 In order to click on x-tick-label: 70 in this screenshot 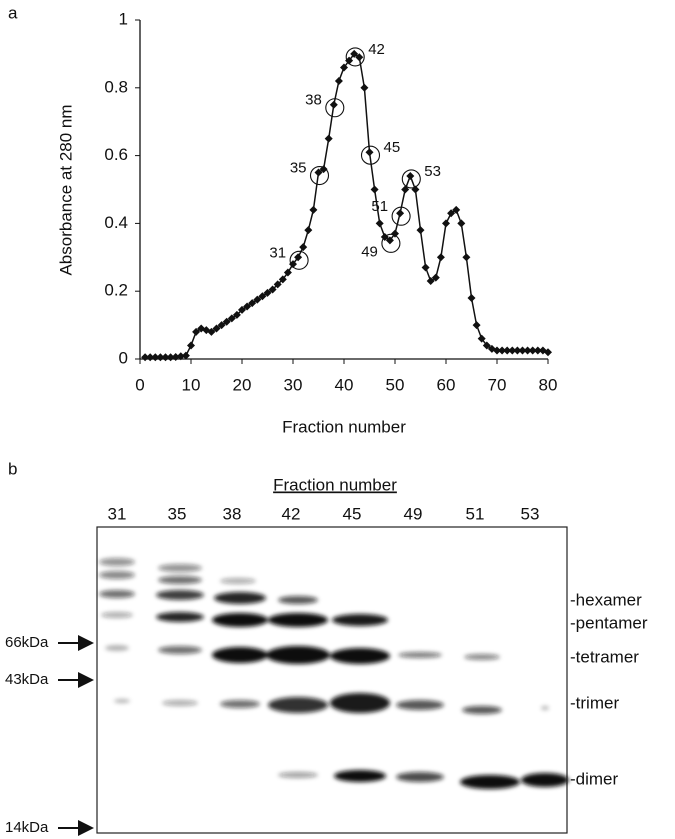, I will do `click(497, 384)`.